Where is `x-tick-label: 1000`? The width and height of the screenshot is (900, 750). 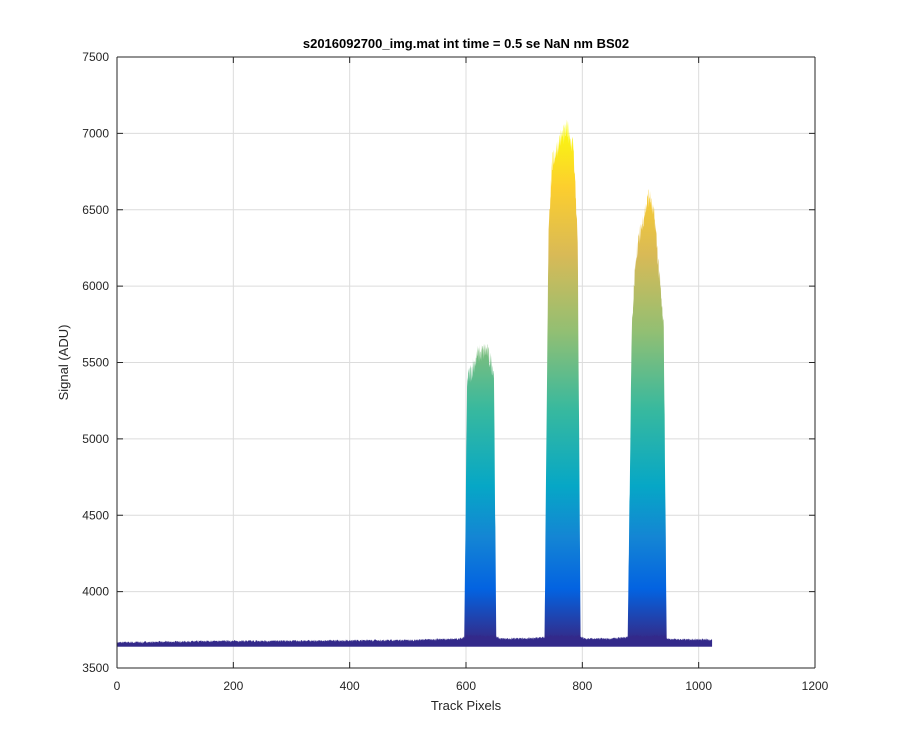 x-tick-label: 1000 is located at coordinates (698, 686).